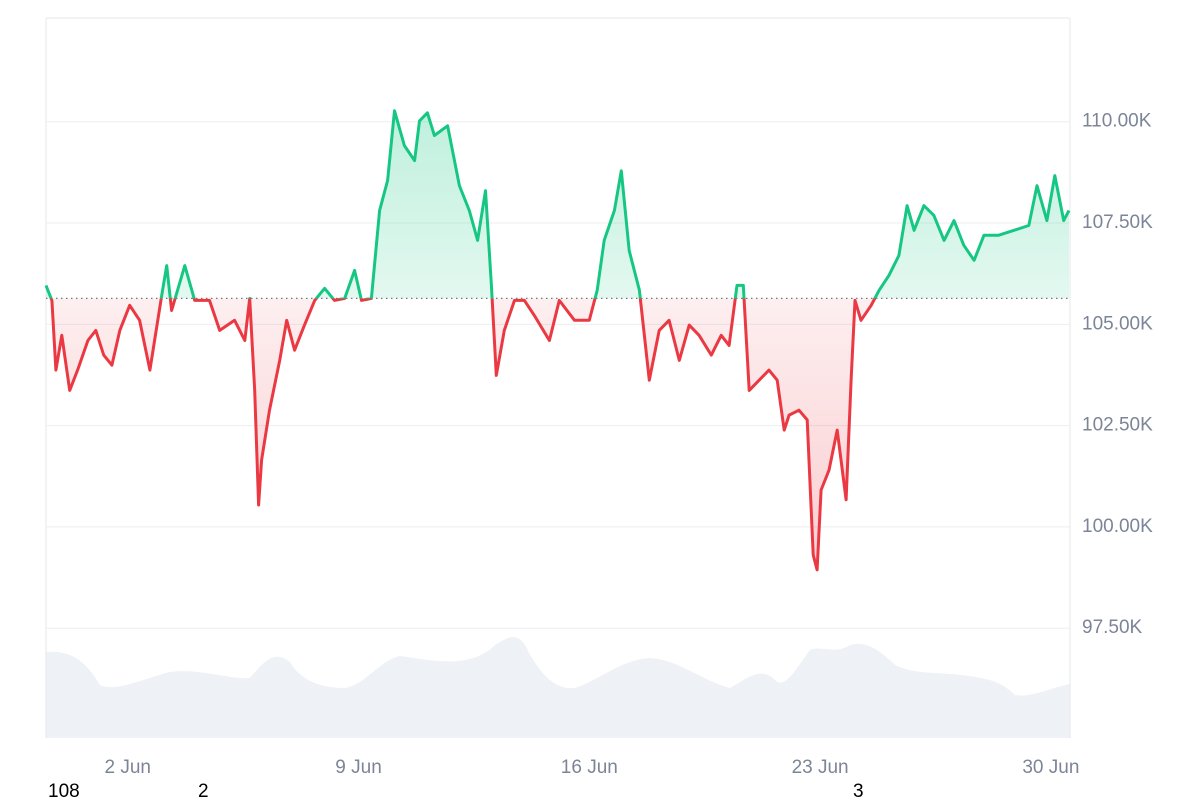  What do you see at coordinates (1112, 627) in the screenshot?
I see `y-tick-label: 97.50K` at bounding box center [1112, 627].